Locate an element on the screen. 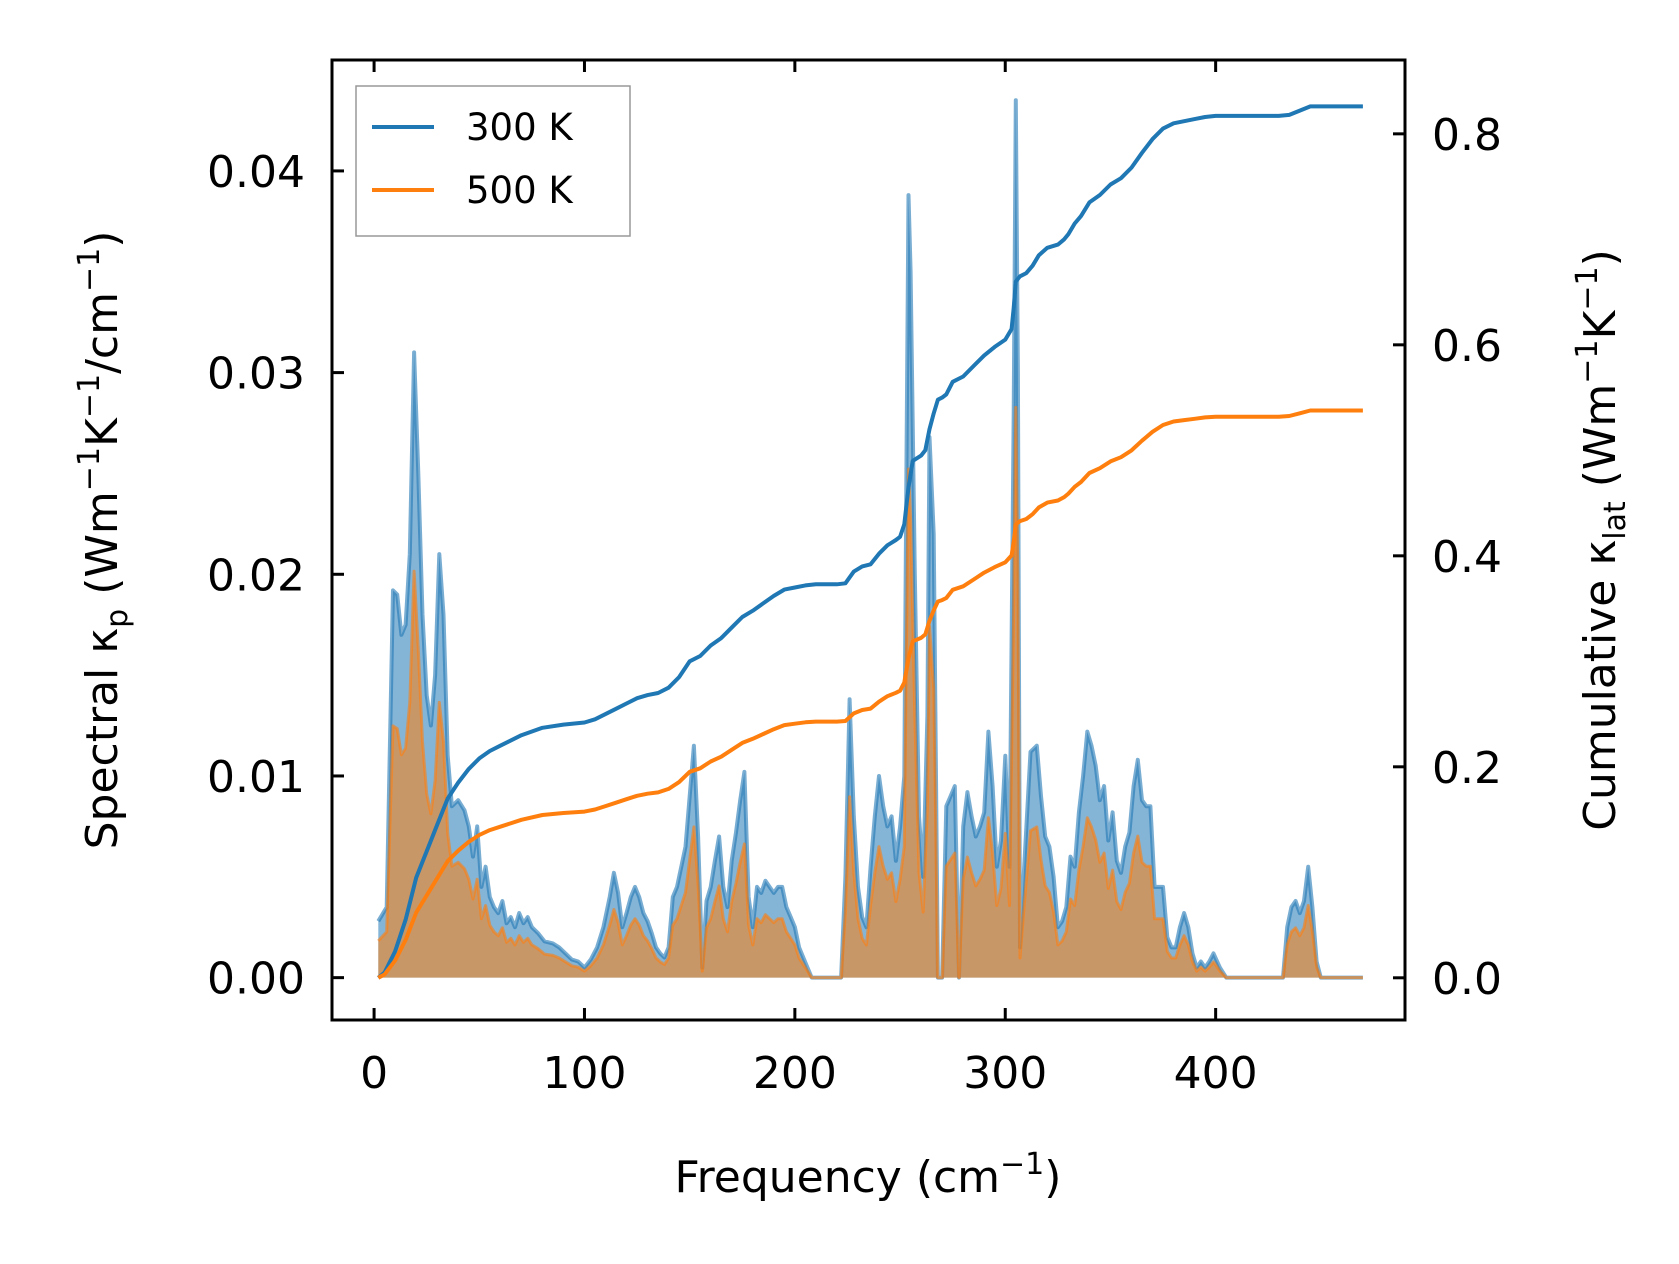 This screenshot has height=1264, width=1679. legend-box is located at coordinates (493, 161).